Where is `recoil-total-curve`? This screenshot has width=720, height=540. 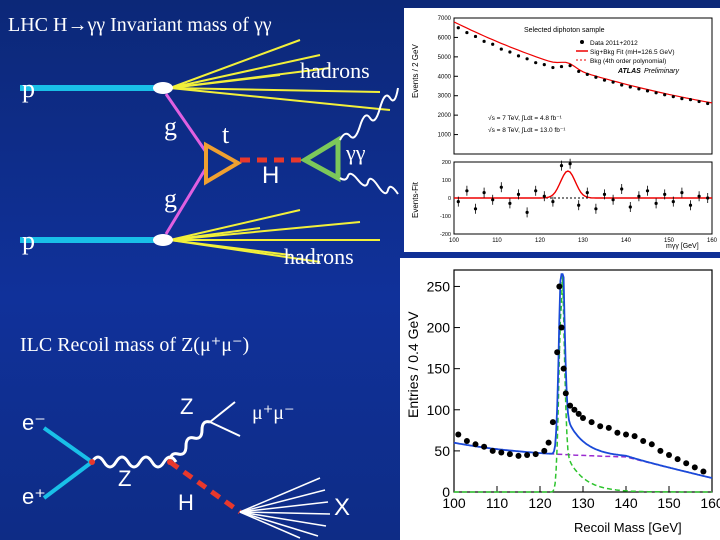 recoil-total-curve is located at coordinates (583, 376).